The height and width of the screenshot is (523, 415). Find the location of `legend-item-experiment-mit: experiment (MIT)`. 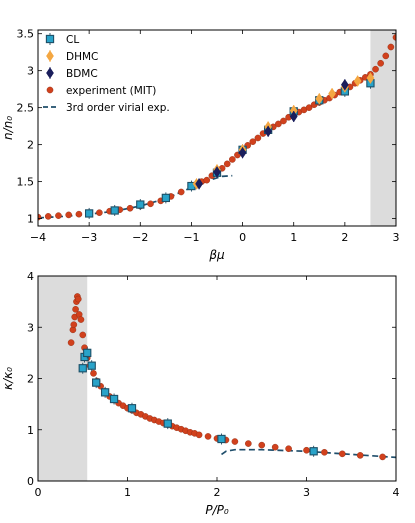

legend-item-experiment-mit: experiment (MIT) is located at coordinates (101, 91).